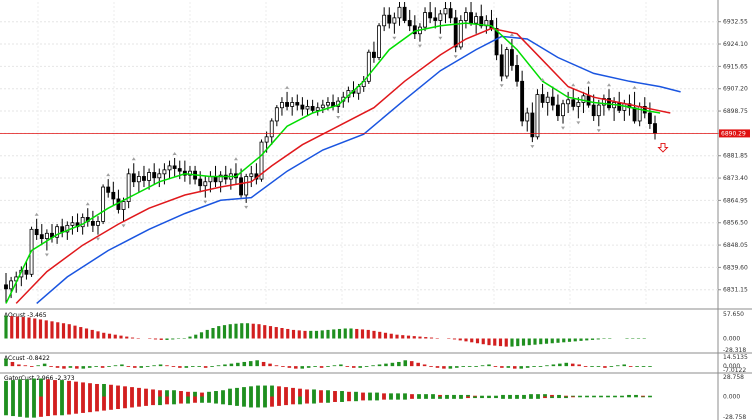 This screenshot has width=752, height=420. Describe the element at coordinates (734, 417) in the screenshot. I see `pane-scale-label: -28.758` at that location.